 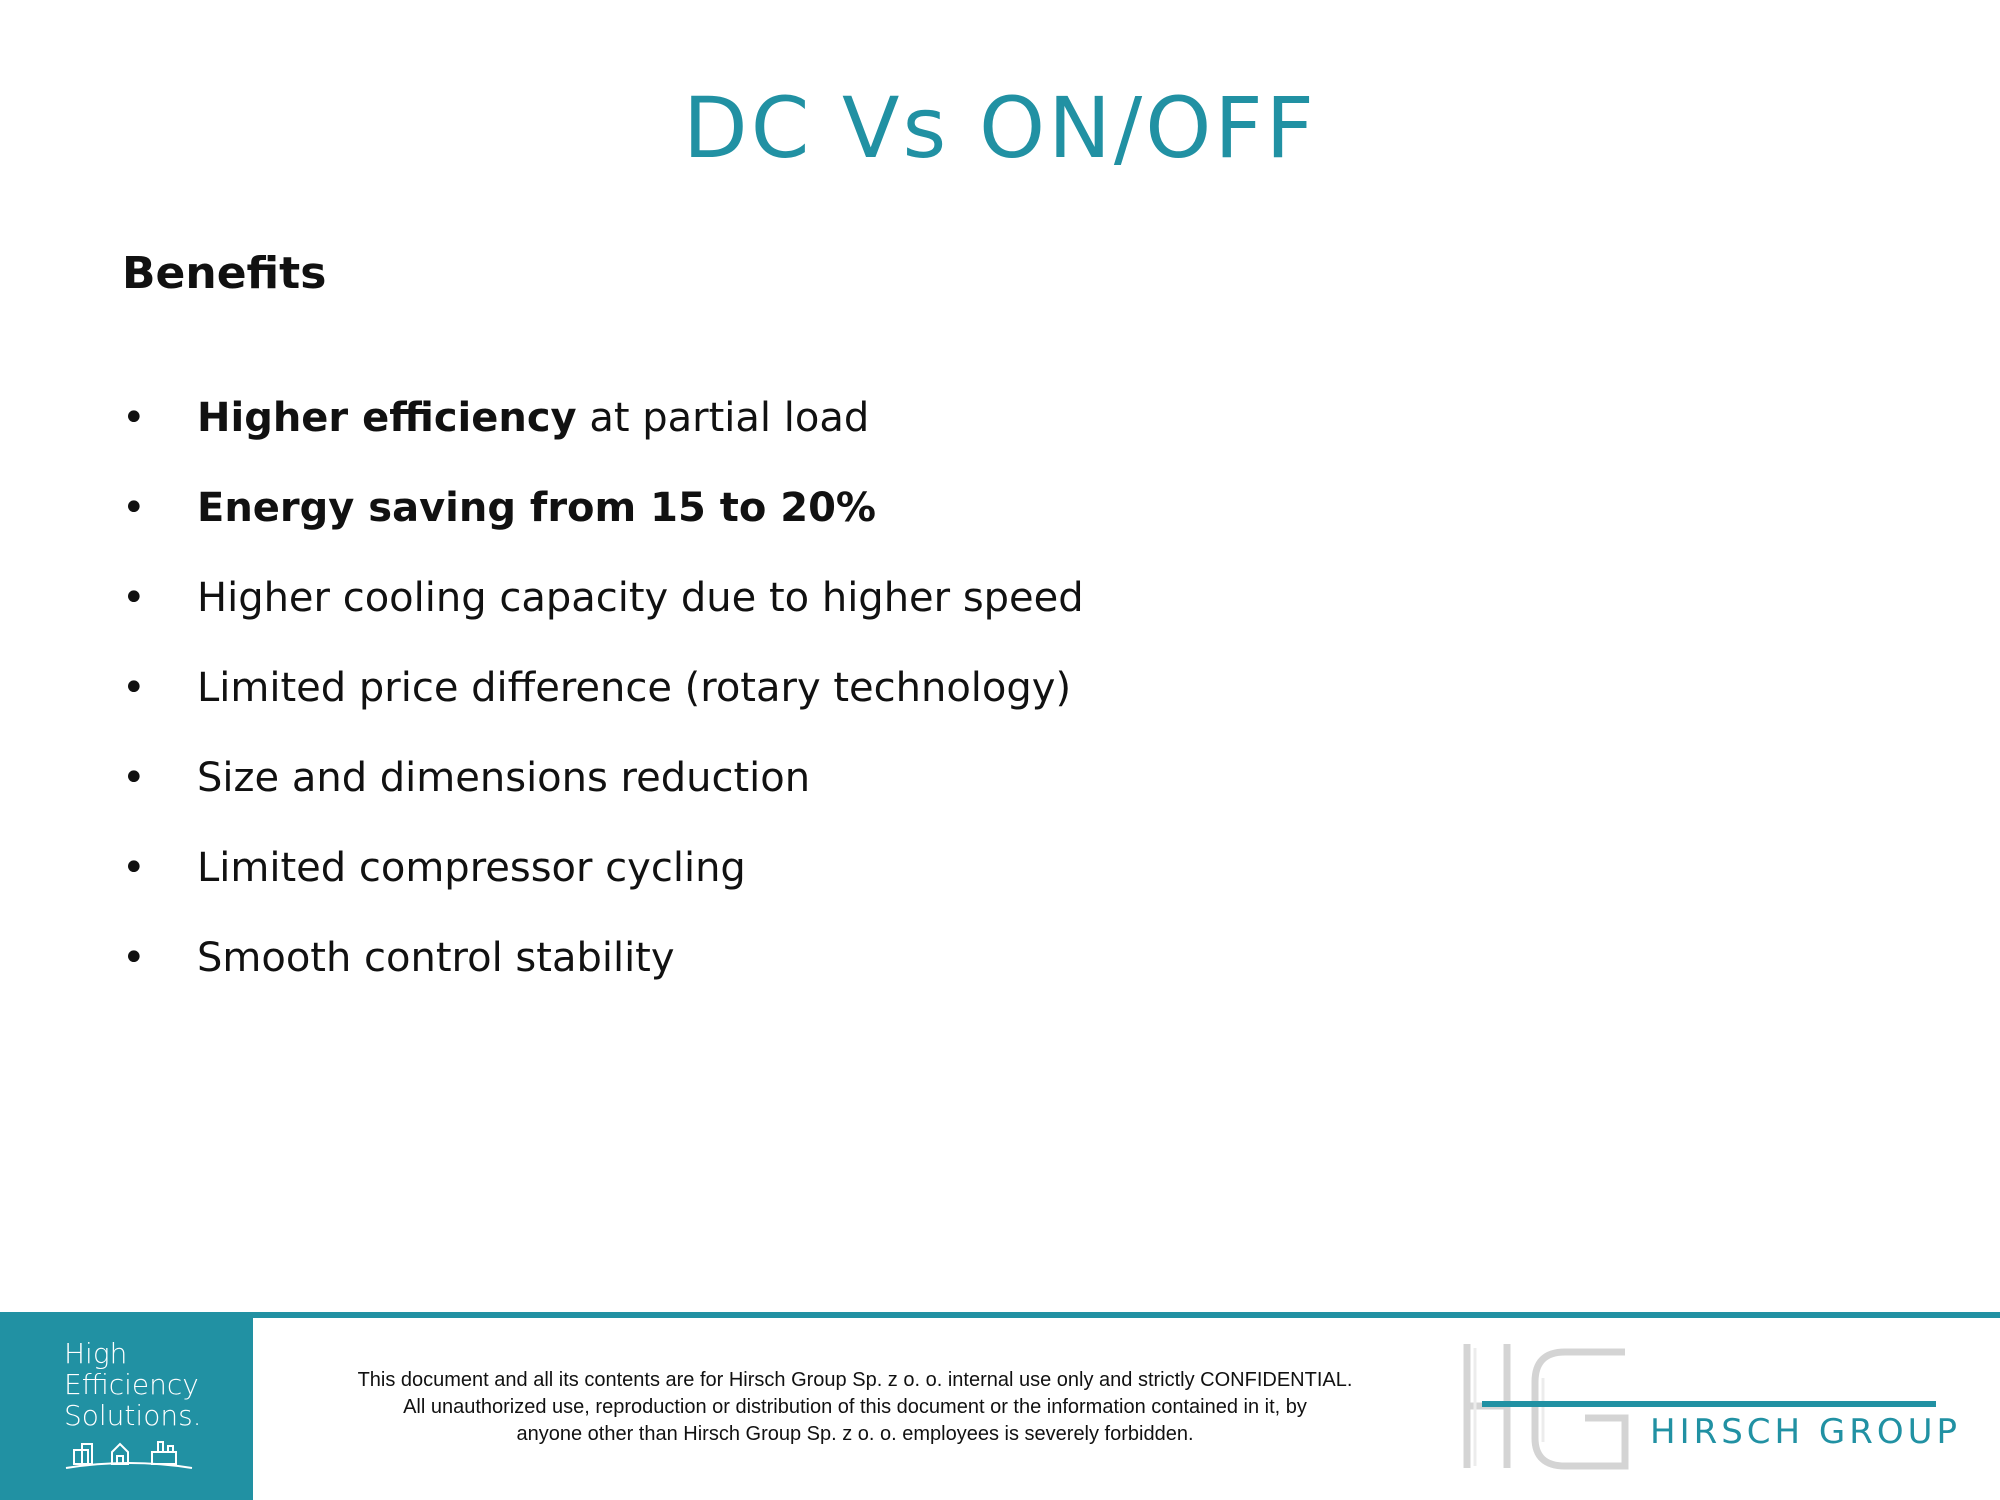 I want to click on benefit-text: Energy saving from 15 to 20%, so click(x=536, y=508).